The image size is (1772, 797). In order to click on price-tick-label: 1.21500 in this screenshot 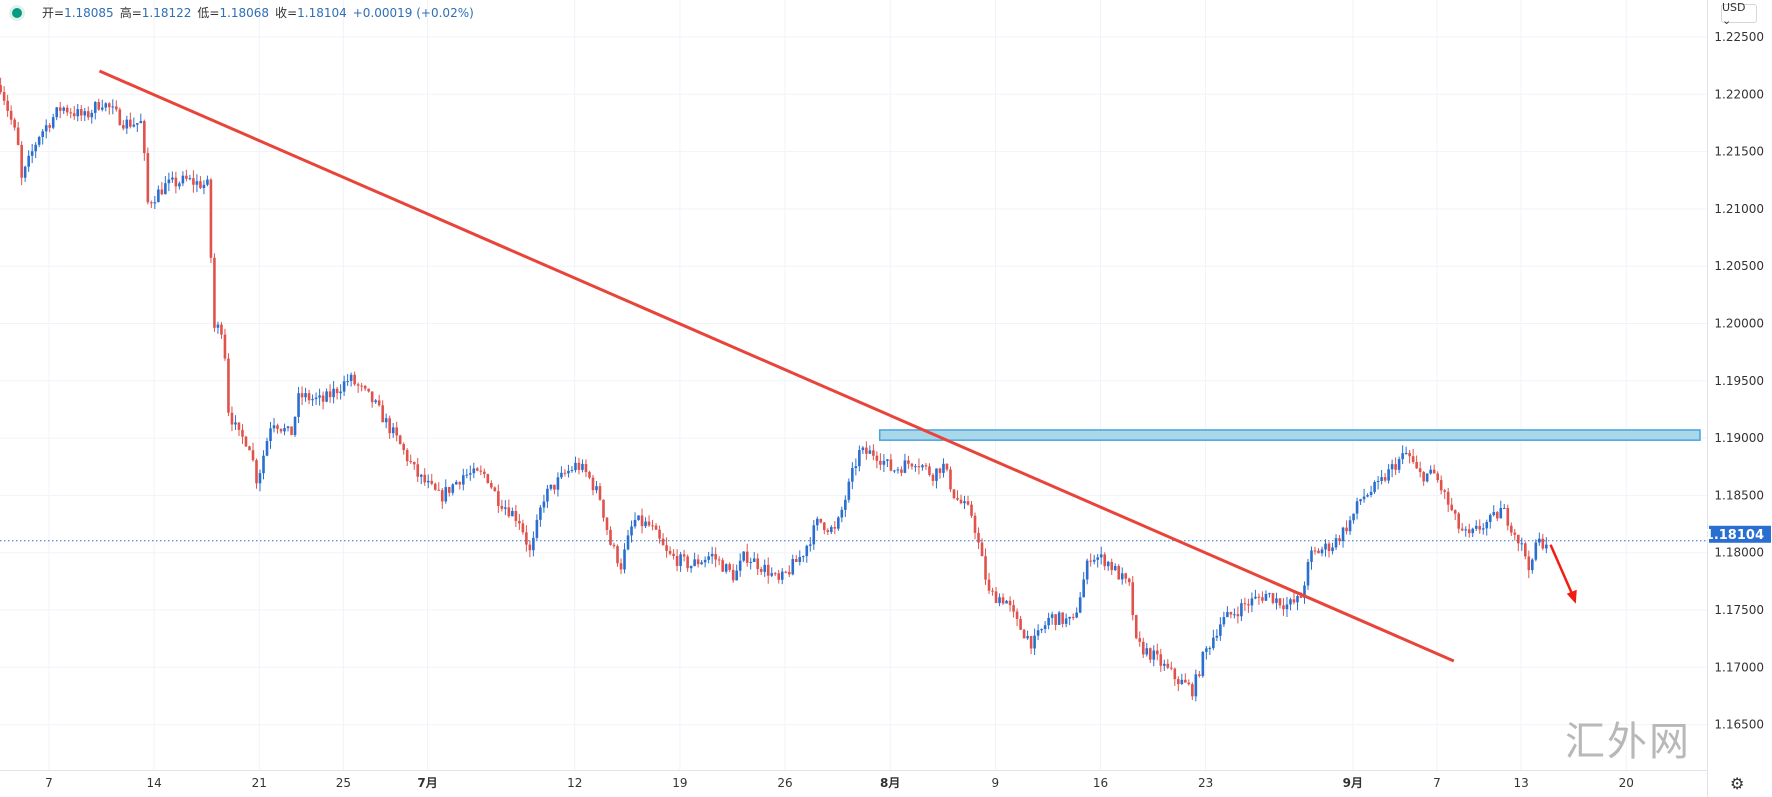, I will do `click(1739, 152)`.